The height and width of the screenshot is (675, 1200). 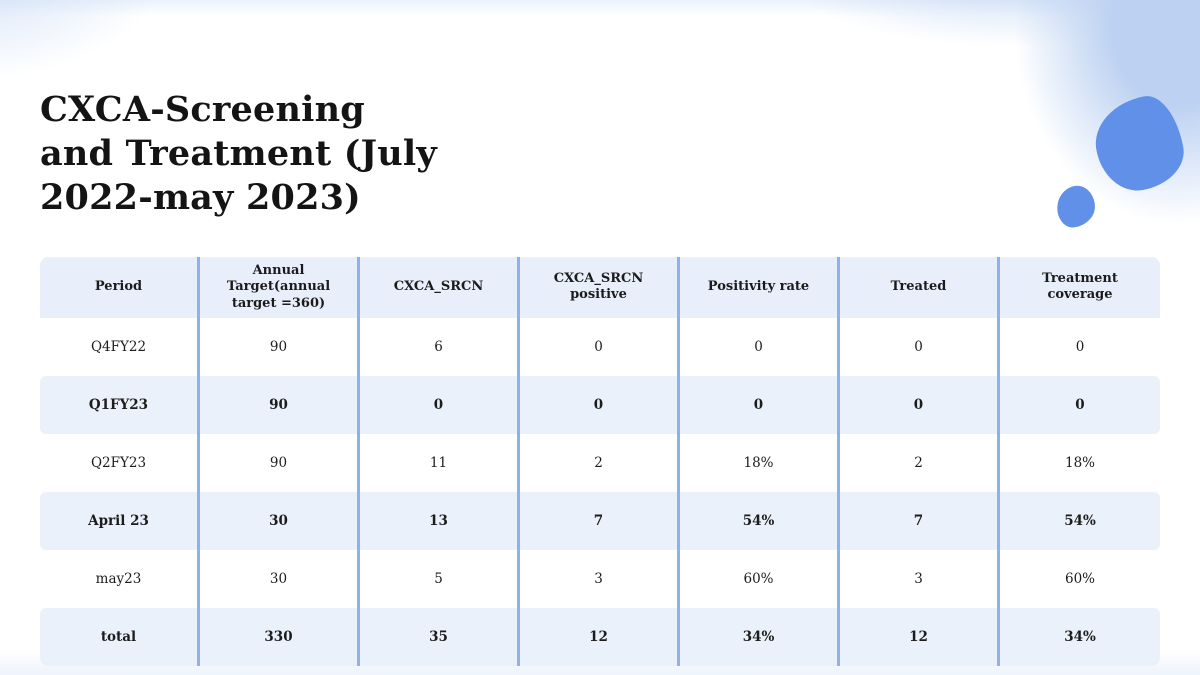 I want to click on table-cell: Q4FY22, so click(x=120, y=346).